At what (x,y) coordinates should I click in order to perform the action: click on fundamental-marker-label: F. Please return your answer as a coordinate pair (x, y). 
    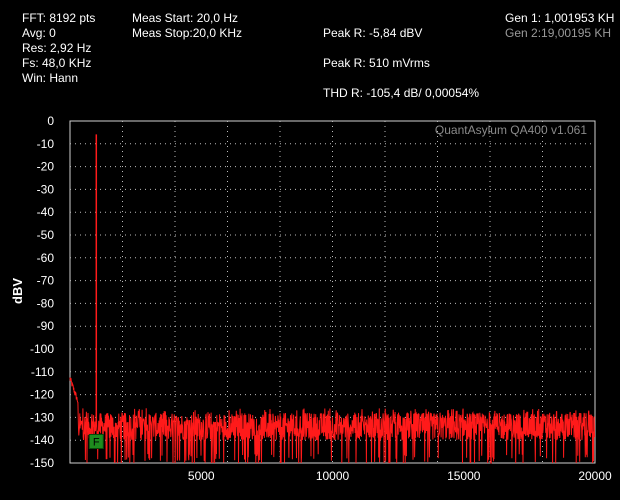
    Looking at the image, I should click on (96, 443).